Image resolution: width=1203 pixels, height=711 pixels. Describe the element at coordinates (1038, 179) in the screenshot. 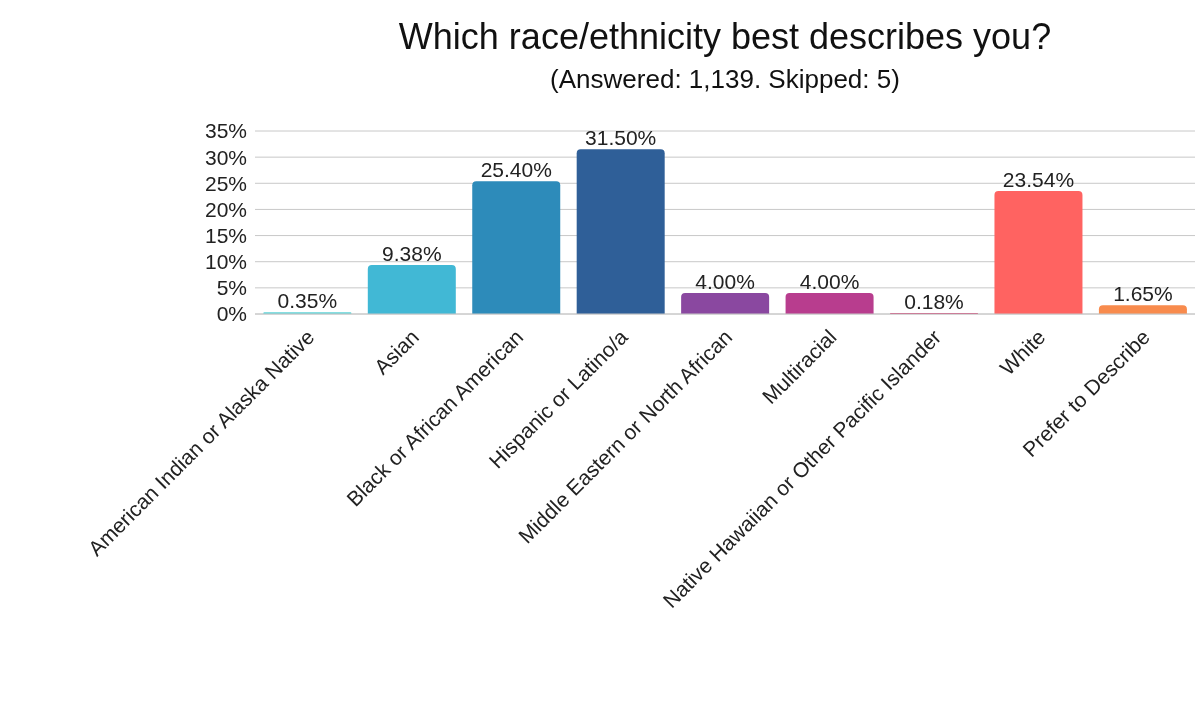

I see `data-label: 23.54%` at that location.